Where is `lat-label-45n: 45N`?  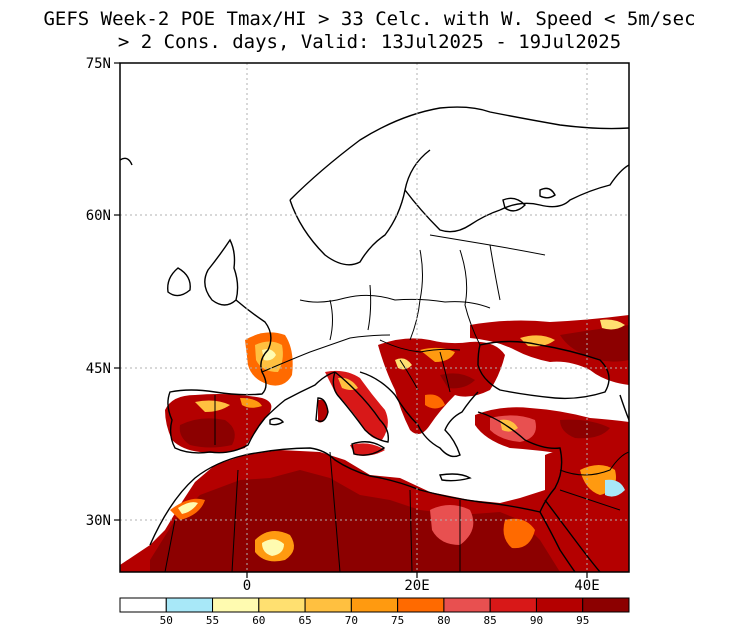 lat-label-45n: 45N is located at coordinates (98, 369).